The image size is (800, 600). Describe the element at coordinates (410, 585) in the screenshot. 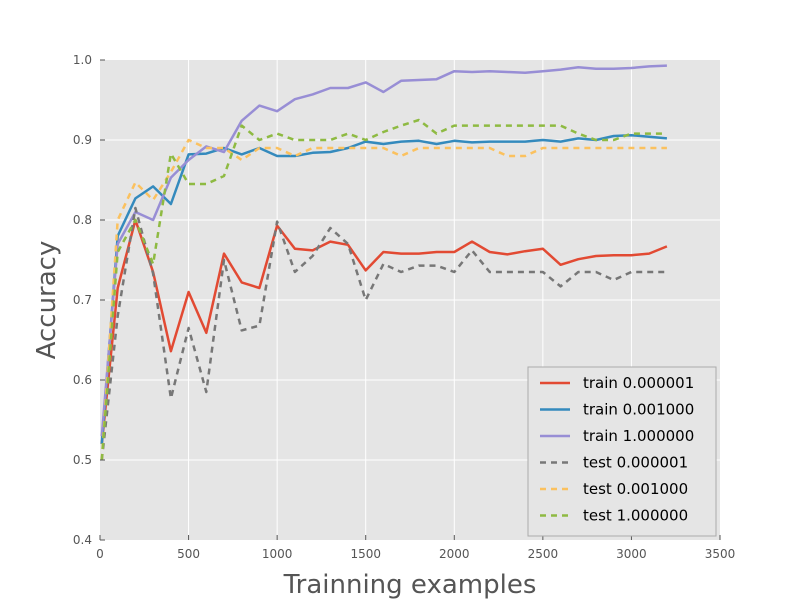

I see `x-axis-title: Trainning examples` at that location.